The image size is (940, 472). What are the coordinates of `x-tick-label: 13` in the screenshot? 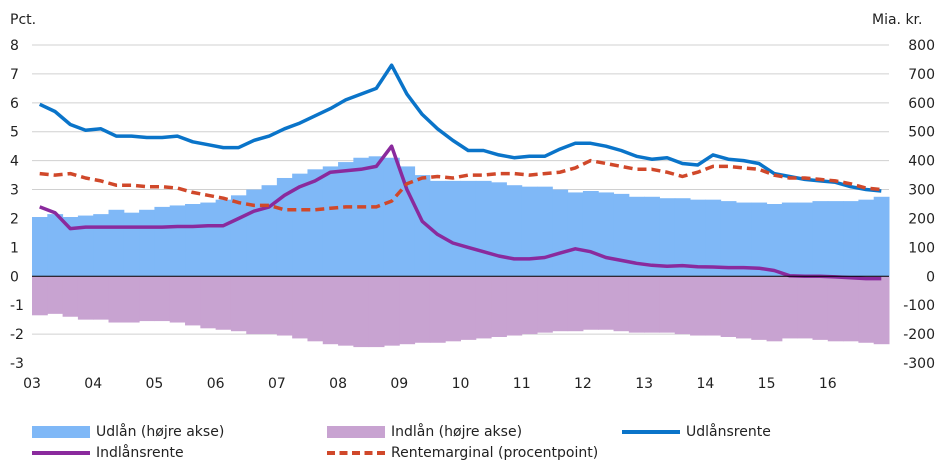 It's located at (644, 384).